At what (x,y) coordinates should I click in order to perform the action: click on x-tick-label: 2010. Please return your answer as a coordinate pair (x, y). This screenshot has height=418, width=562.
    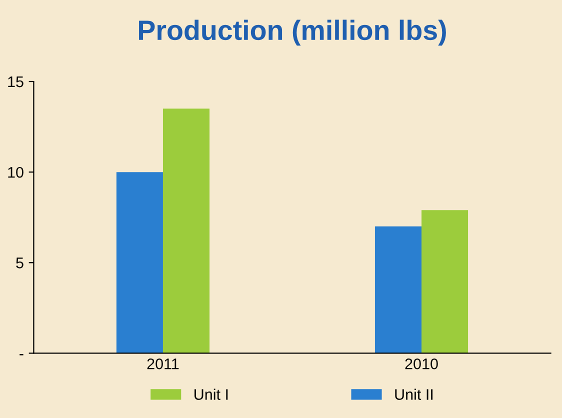
    Looking at the image, I should click on (421, 364).